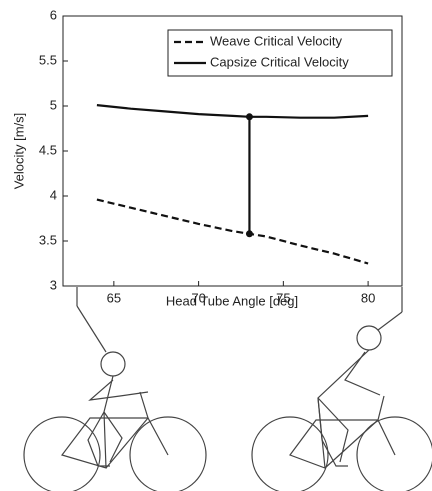  What do you see at coordinates (53, 104) in the screenshot?
I see `y-tick-label: 5` at bounding box center [53, 104].